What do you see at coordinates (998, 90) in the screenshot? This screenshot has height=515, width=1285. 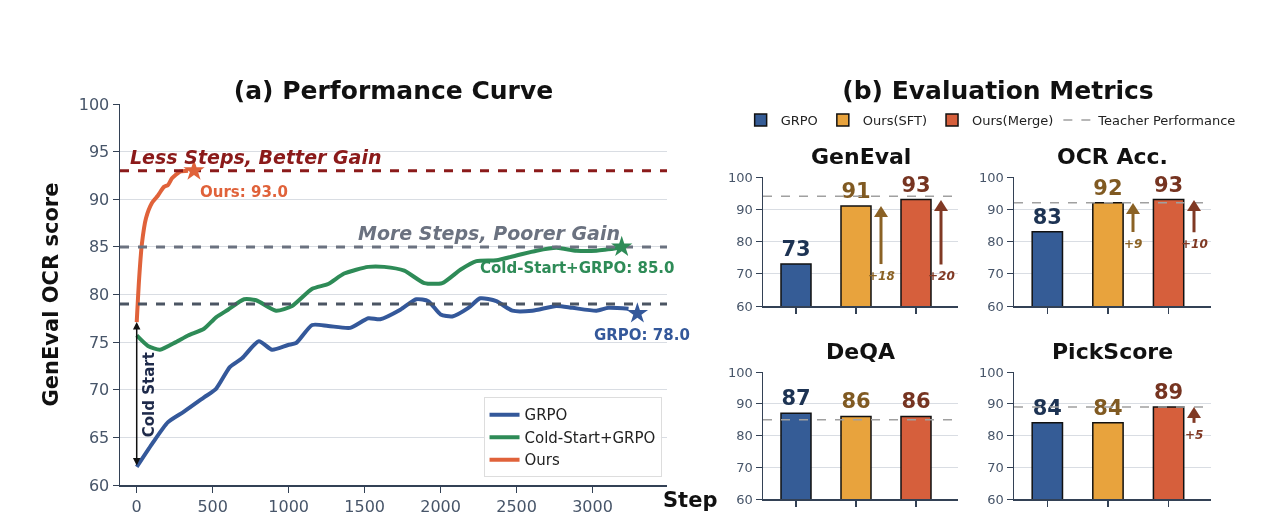 I see `chart-title: (b) Evaluation Metrics` at bounding box center [998, 90].